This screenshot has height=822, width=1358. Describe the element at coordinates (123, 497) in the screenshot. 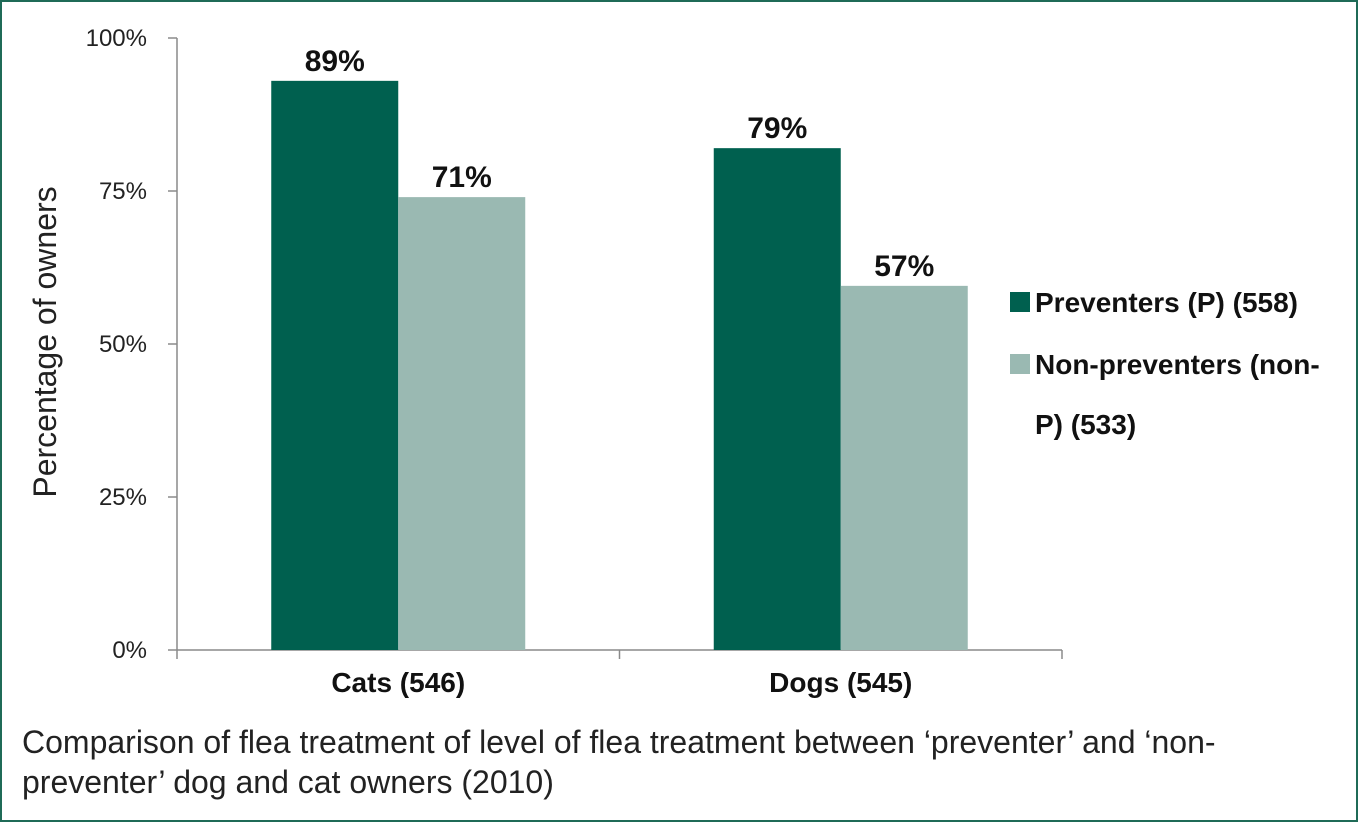

I see `y-tick-label: 25%` at that location.